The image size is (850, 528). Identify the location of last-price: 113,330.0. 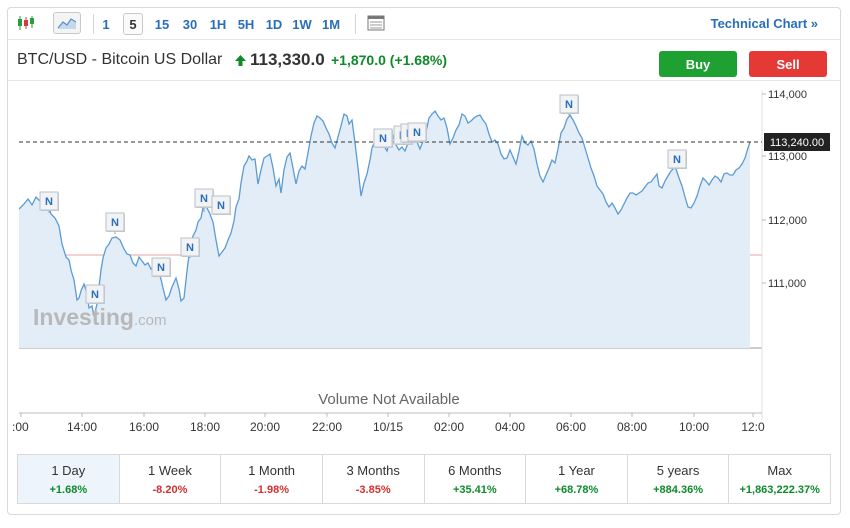
(287, 59).